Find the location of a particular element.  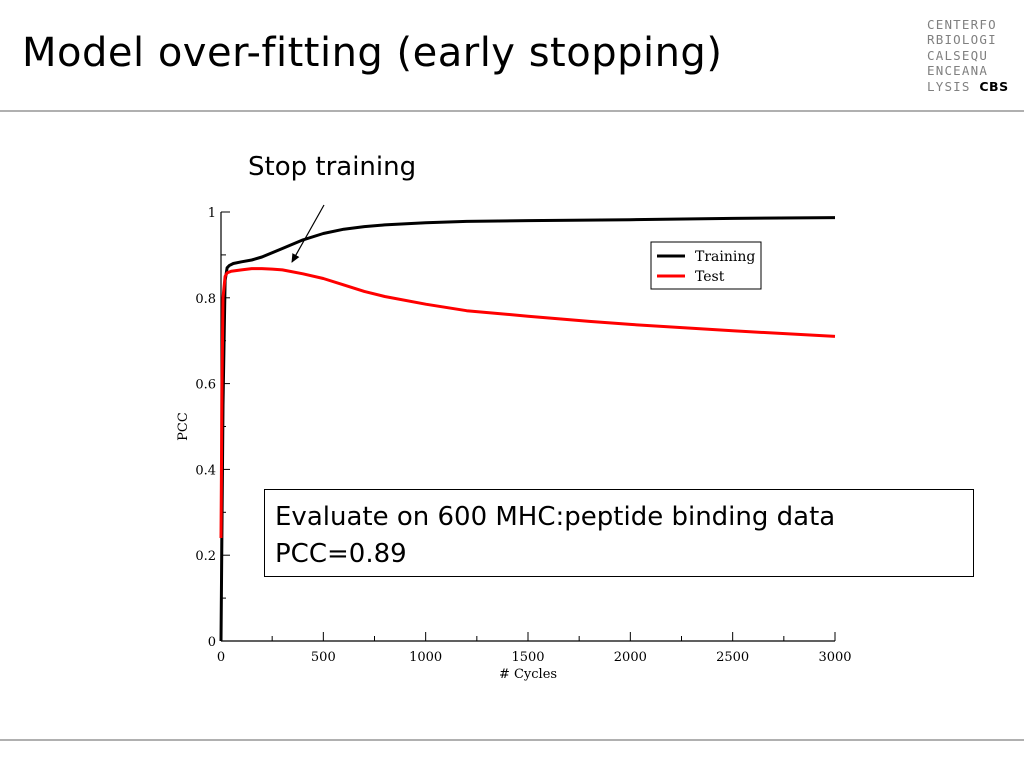

y-tick-label: 0.6 is located at coordinates (205, 385).